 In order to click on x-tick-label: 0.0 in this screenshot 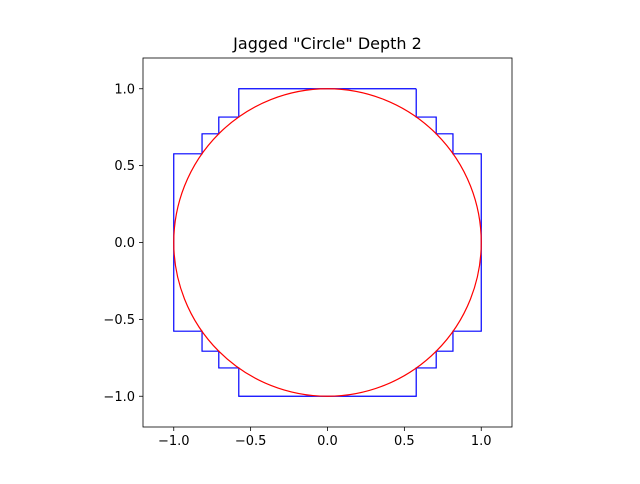, I will do `click(327, 441)`.